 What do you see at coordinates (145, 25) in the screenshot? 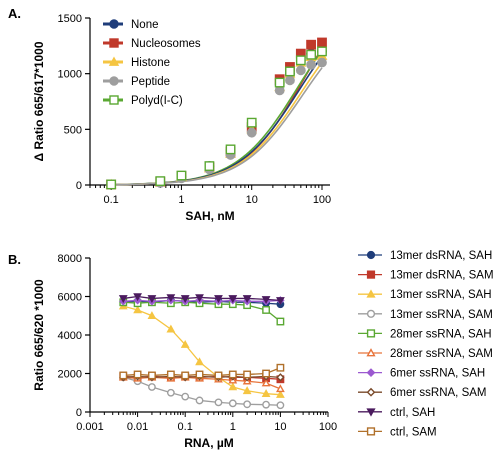
I see `legend-entry: None` at bounding box center [145, 25].